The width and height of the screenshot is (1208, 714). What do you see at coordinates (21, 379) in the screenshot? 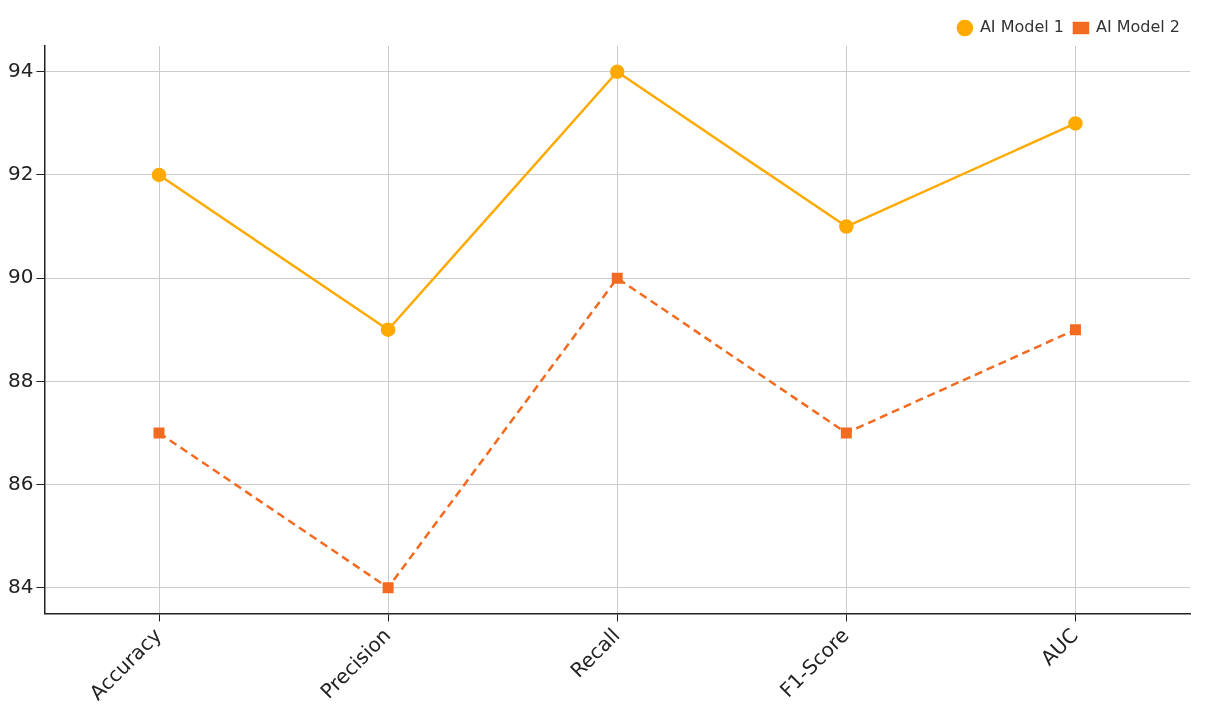
I see `y-tick-label: 88` at bounding box center [21, 379].